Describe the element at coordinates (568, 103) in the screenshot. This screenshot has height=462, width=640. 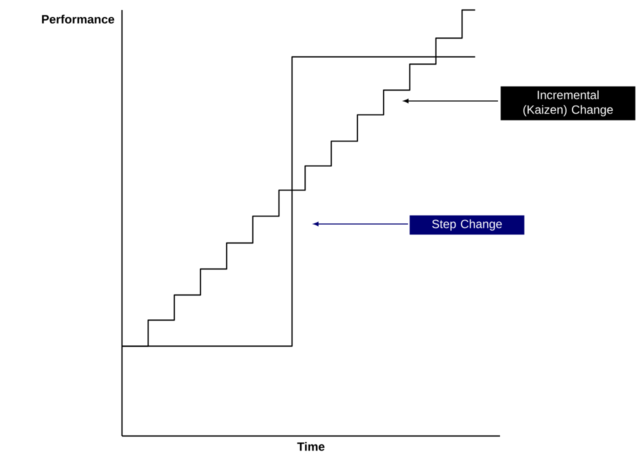
I see `text: Incremental (Kaizen) Change` at that location.